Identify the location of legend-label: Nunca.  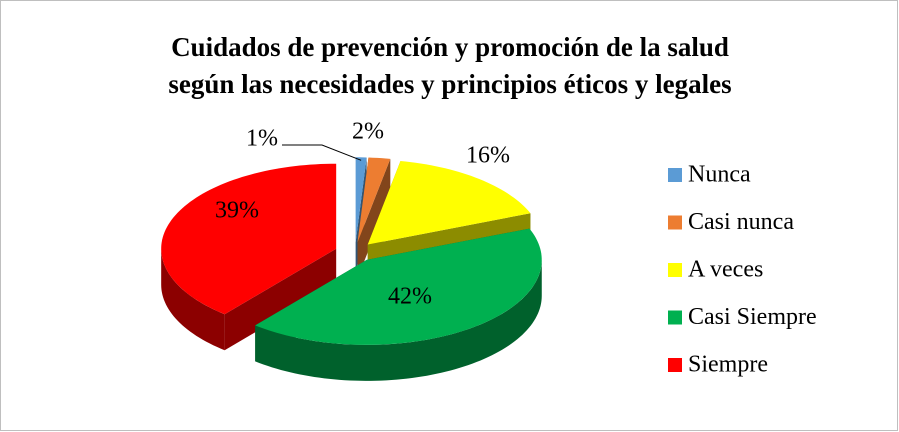
(719, 175).